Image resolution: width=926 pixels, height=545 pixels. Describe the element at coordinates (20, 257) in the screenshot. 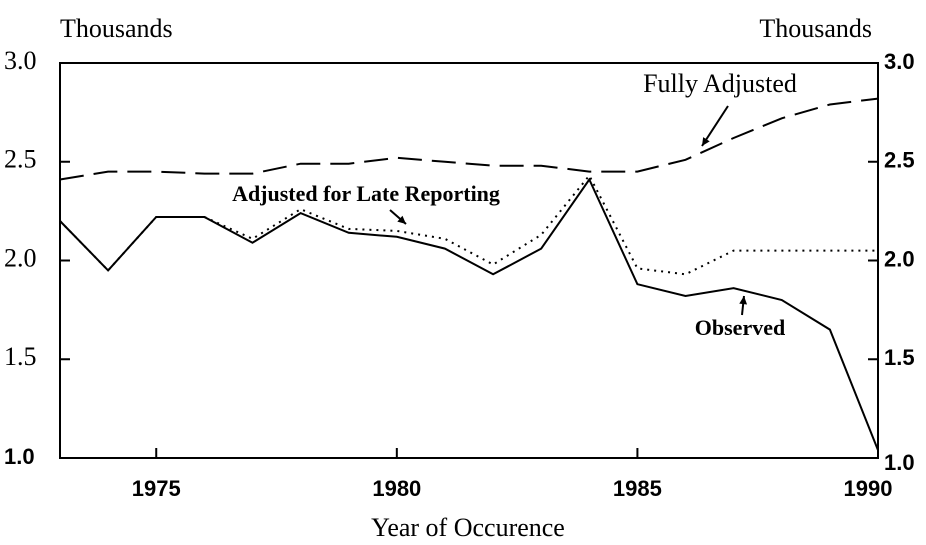

I see `y-tick-label: 2.0` at that location.